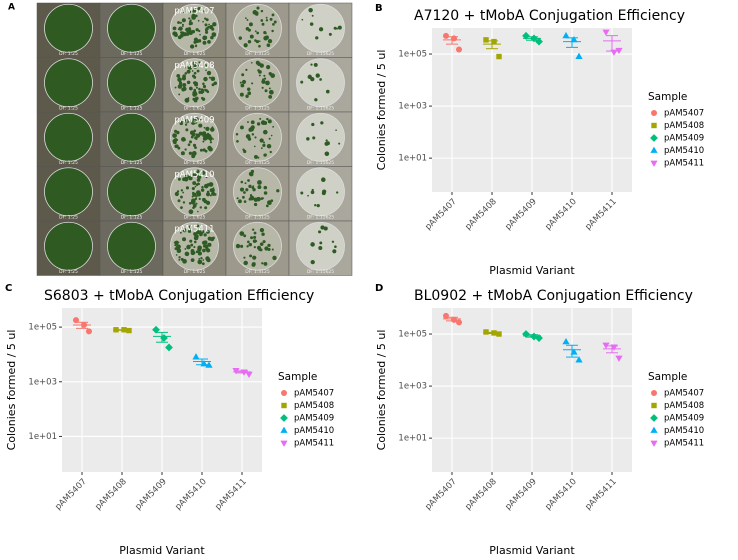 This screenshot has height=560, width=738. I want to click on y-tick-label: 1e+05, so click(412, 335).